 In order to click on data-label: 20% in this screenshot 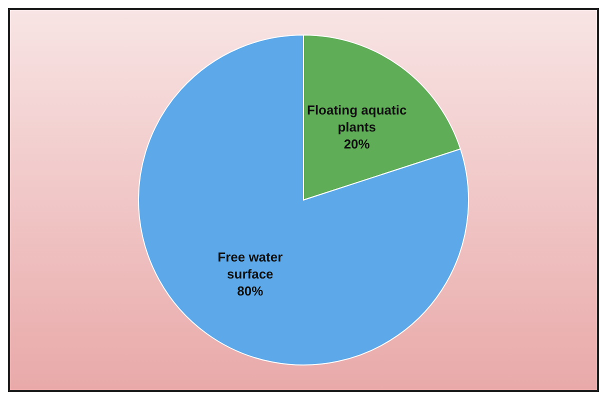, I will do `click(357, 144)`.